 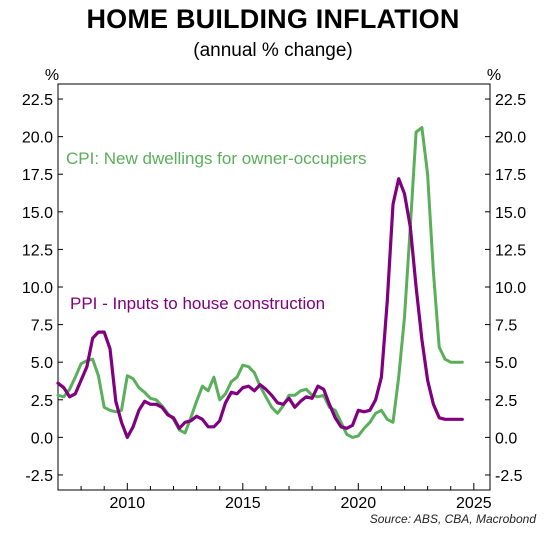 What do you see at coordinates (42, 363) in the screenshot?
I see `y-tick-label-left: 5.0` at bounding box center [42, 363].